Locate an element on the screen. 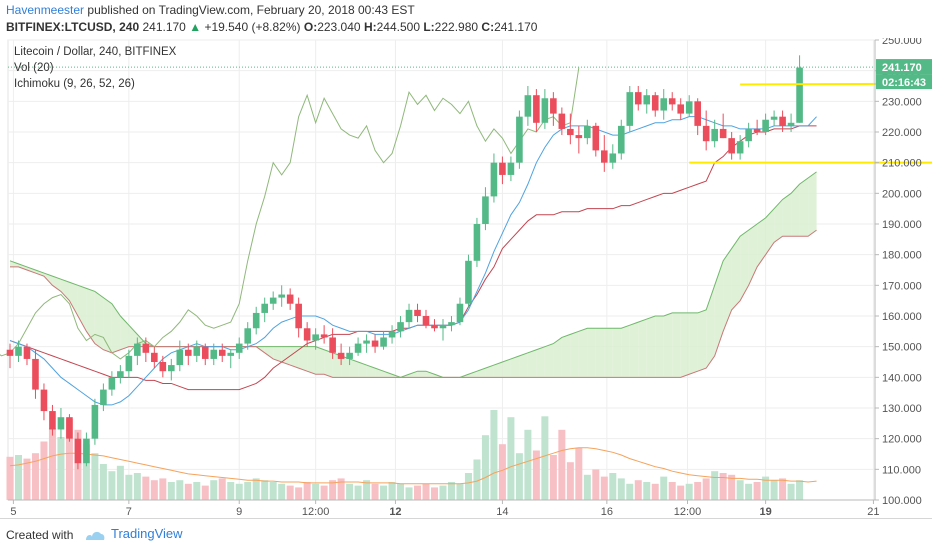 The width and height of the screenshot is (932, 551). volume-bar is located at coordinates (587, 487).